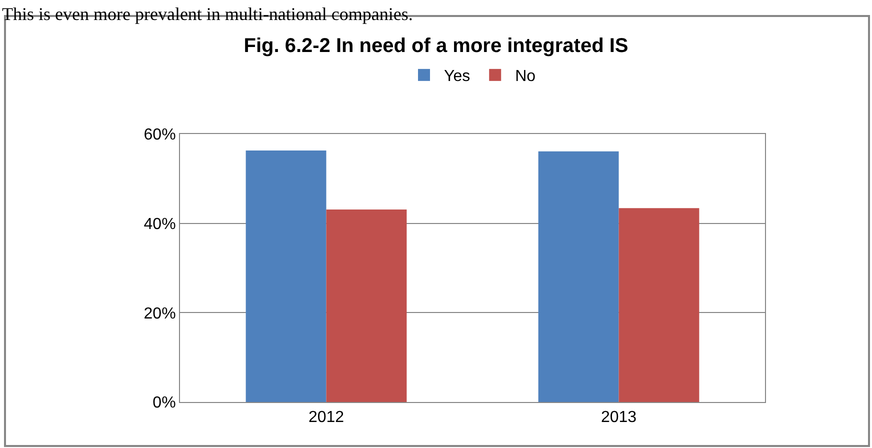  What do you see at coordinates (525, 77) in the screenshot?
I see `legend-label: No` at bounding box center [525, 77].